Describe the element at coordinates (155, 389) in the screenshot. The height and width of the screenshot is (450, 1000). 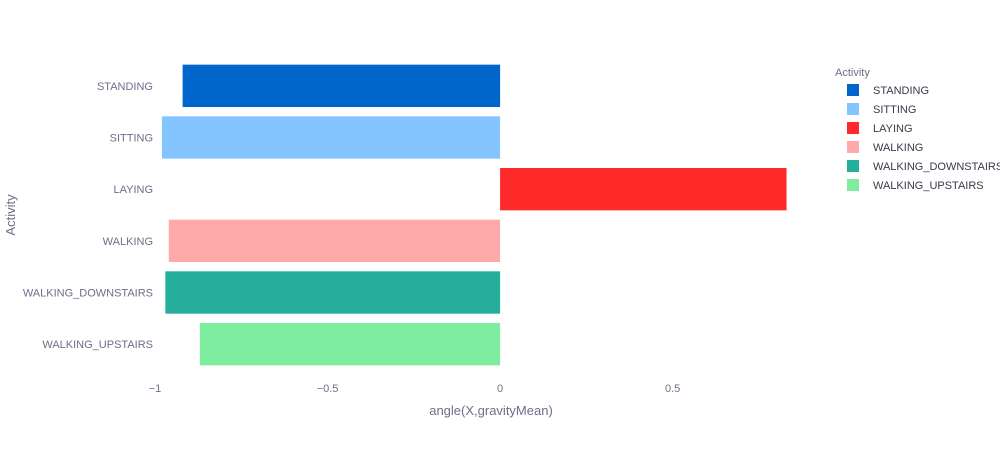
I see `x-tick-label: −1` at that location.